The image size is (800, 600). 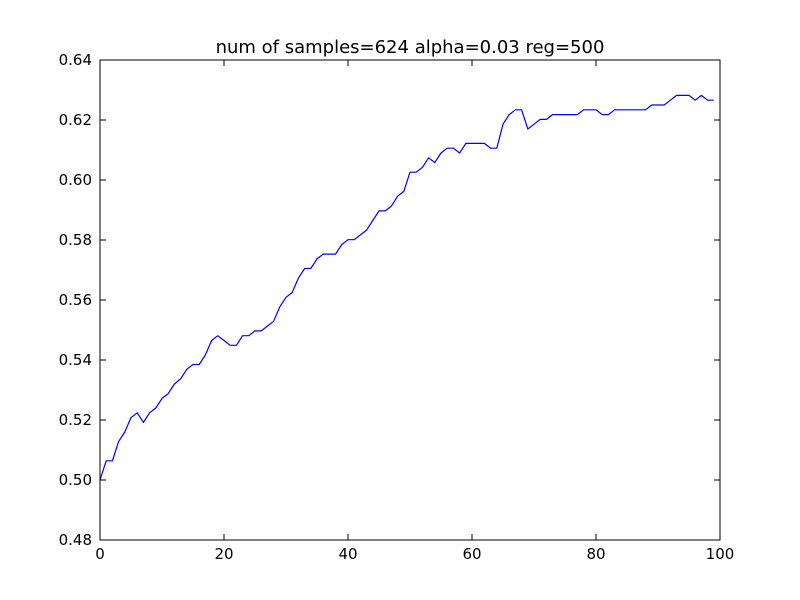 What do you see at coordinates (75, 300) in the screenshot?
I see `y-tick-label: 0.56` at bounding box center [75, 300].